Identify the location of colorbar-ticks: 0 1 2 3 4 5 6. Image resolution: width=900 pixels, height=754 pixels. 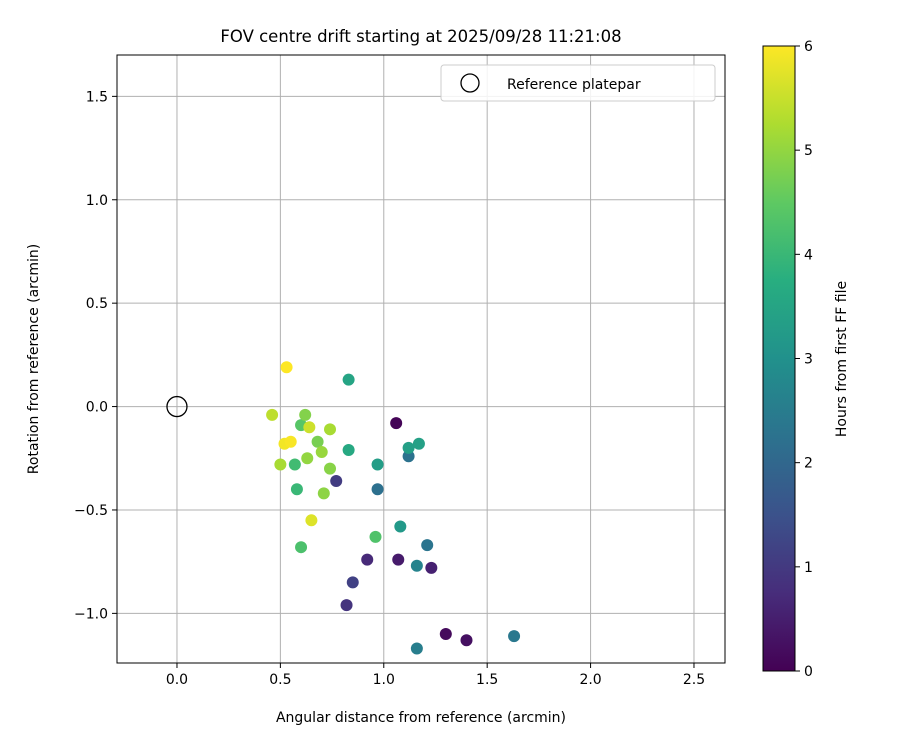
(804, 359).